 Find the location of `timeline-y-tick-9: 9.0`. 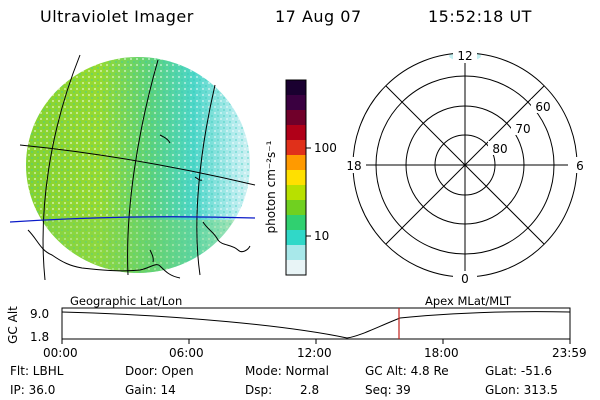

timeline-y-tick-9: 9.0 is located at coordinates (40, 314).